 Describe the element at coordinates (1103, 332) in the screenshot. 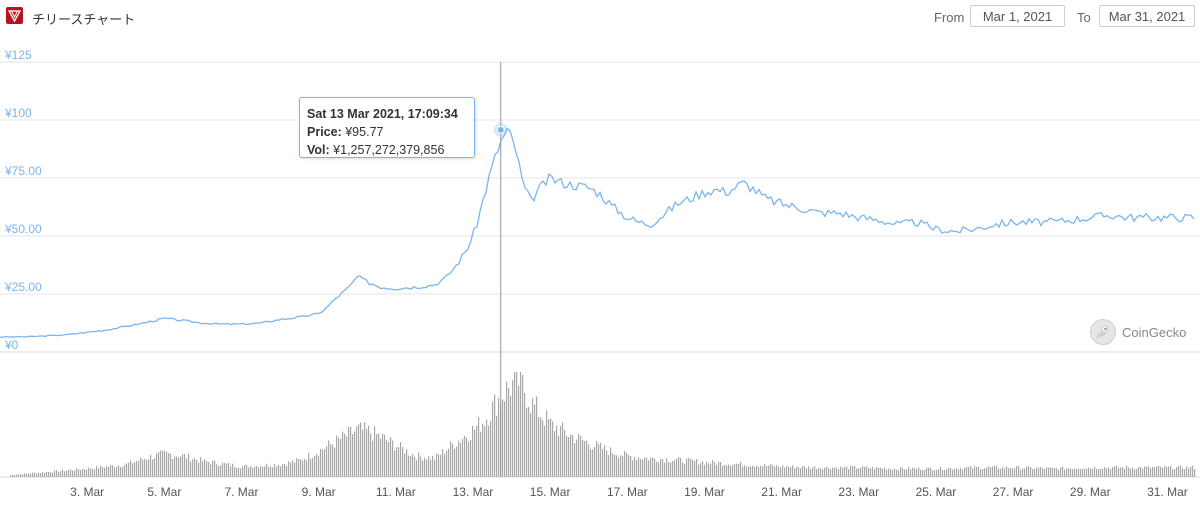

I see `gecko-icon` at that location.